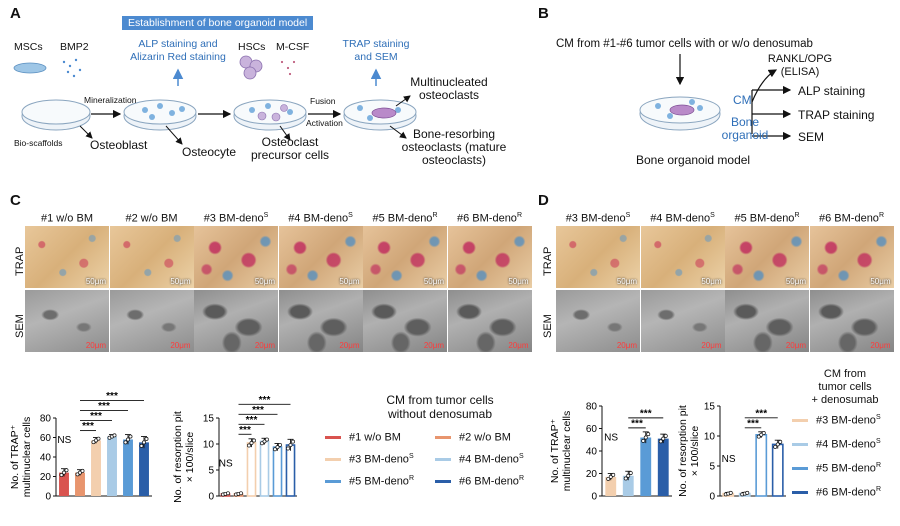  What do you see at coordinates (160, 115) in the screenshot?
I see `dish-osteoblast-icon` at bounding box center [160, 115].